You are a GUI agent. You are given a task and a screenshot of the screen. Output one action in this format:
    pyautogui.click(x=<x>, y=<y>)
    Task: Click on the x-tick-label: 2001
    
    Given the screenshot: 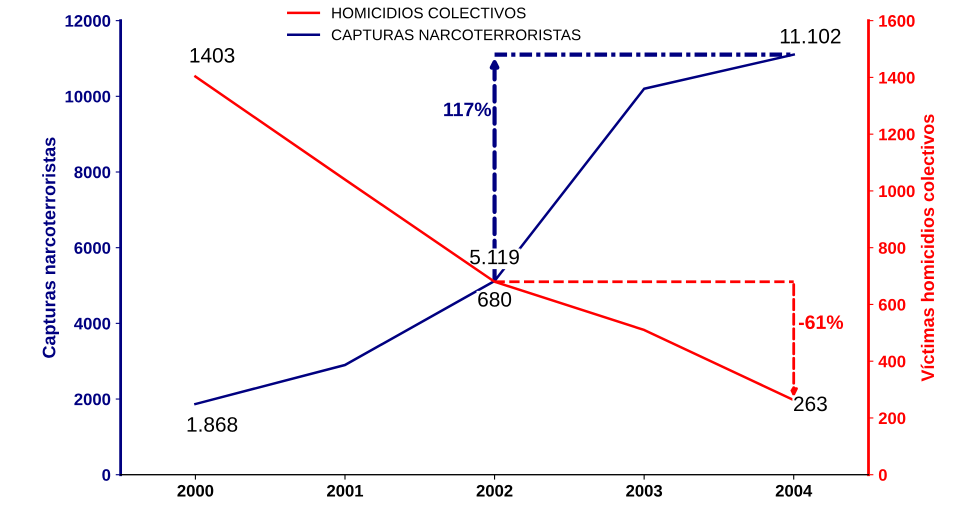 What is the action you would take?
    pyautogui.click(x=345, y=490)
    